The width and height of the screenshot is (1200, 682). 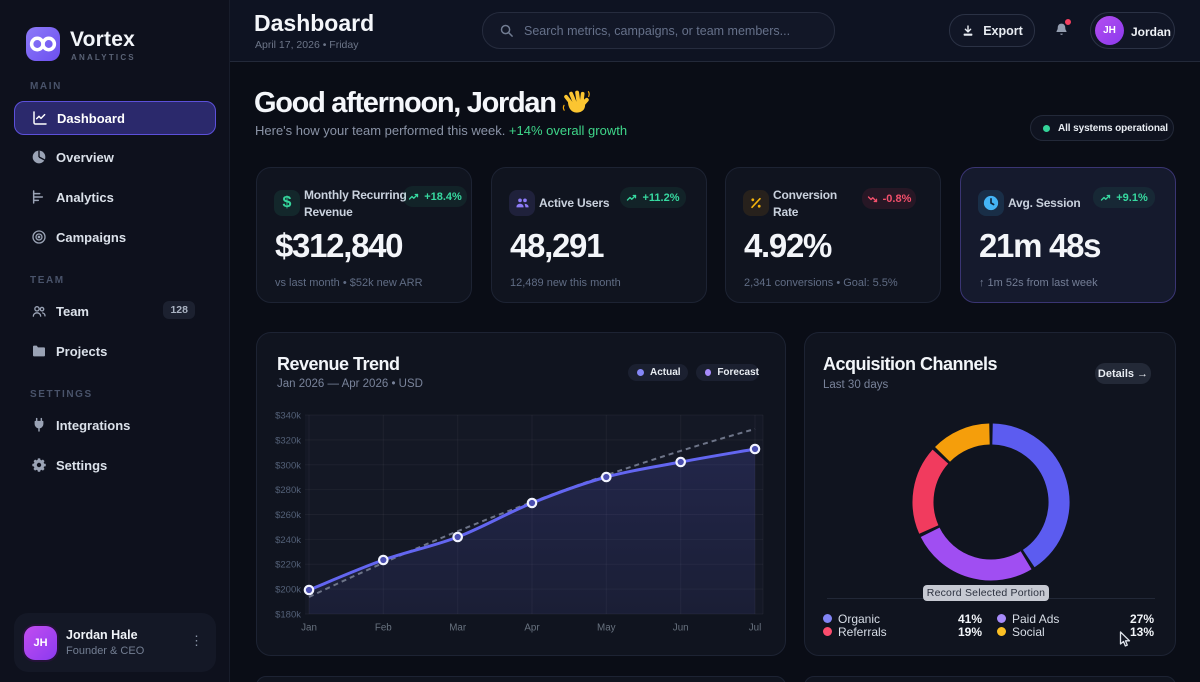 What do you see at coordinates (288, 565) in the screenshot?
I see `svg-text: $220k` at bounding box center [288, 565].